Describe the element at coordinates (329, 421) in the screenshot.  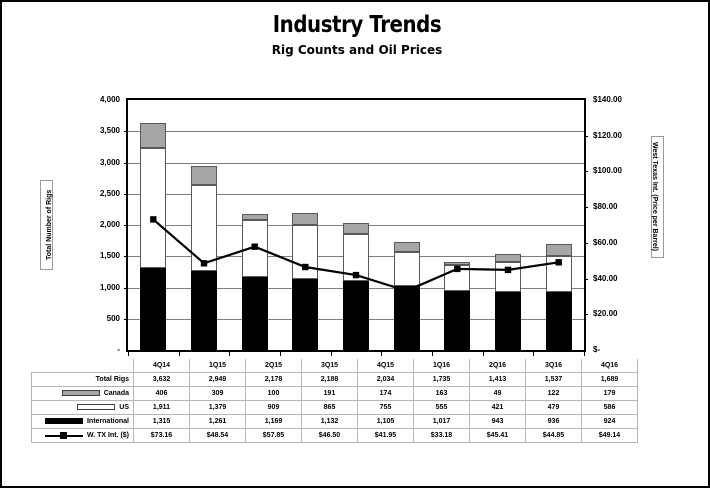
I see `table-cell: 1,132` at that location.